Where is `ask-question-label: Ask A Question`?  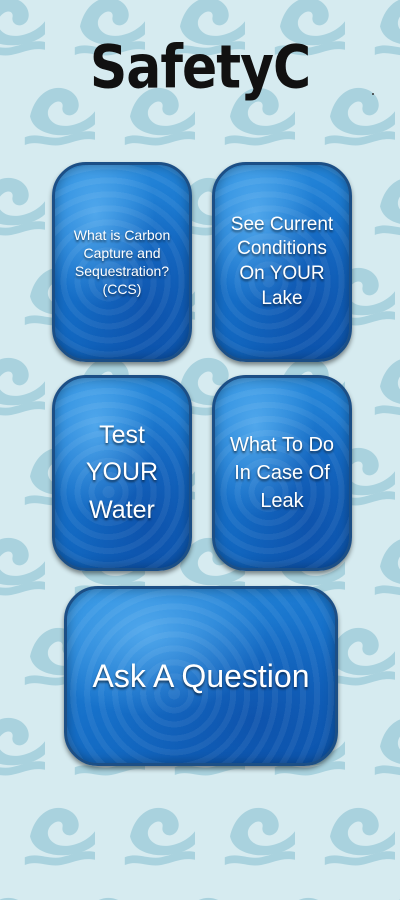
ask-question-label: Ask A Question is located at coordinates (201, 675).